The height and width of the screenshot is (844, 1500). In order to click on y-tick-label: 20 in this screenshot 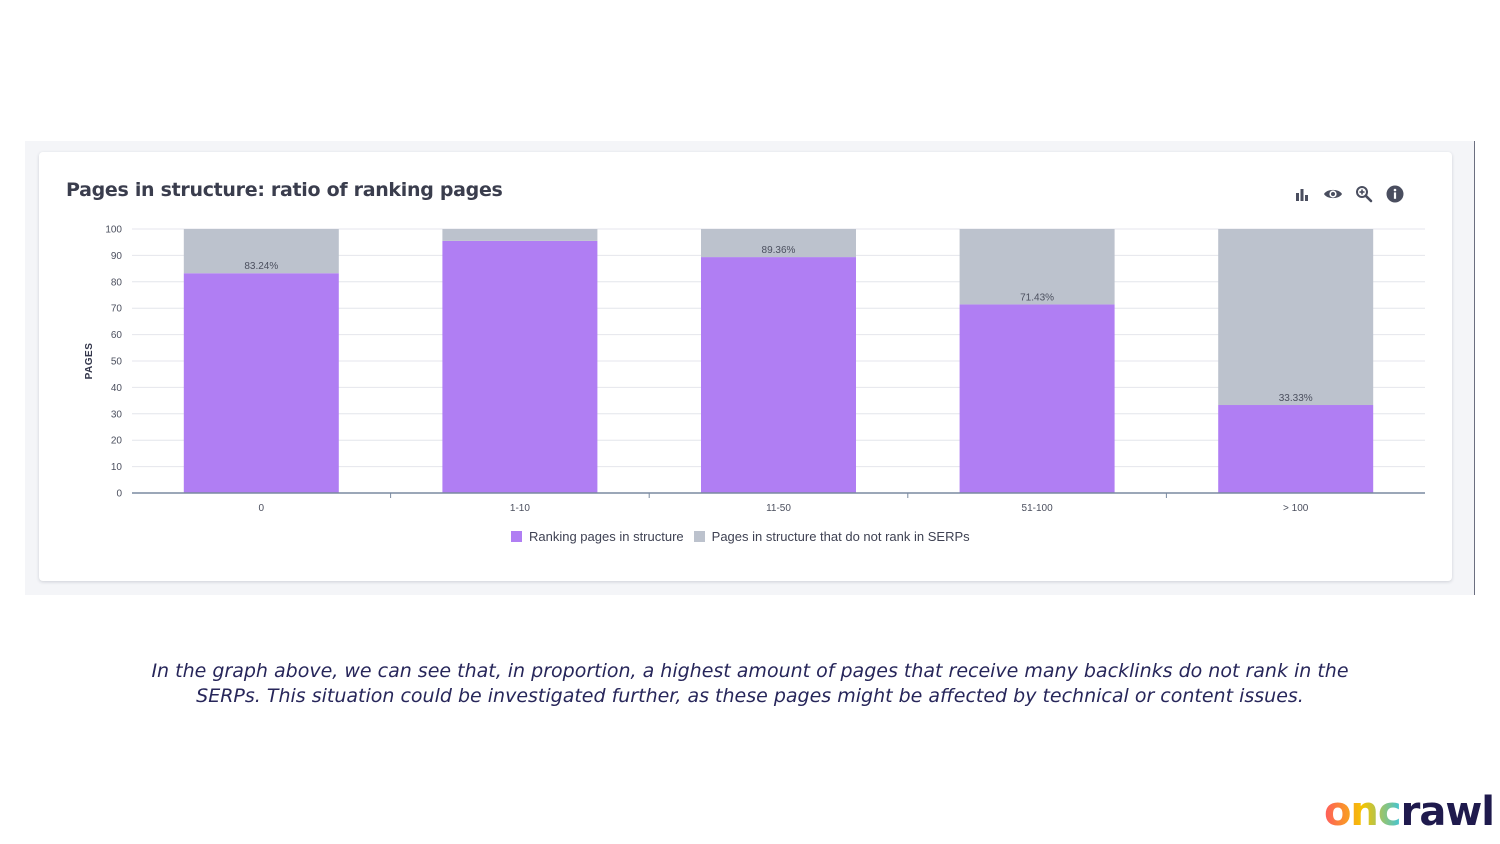, I will do `click(117, 441)`.